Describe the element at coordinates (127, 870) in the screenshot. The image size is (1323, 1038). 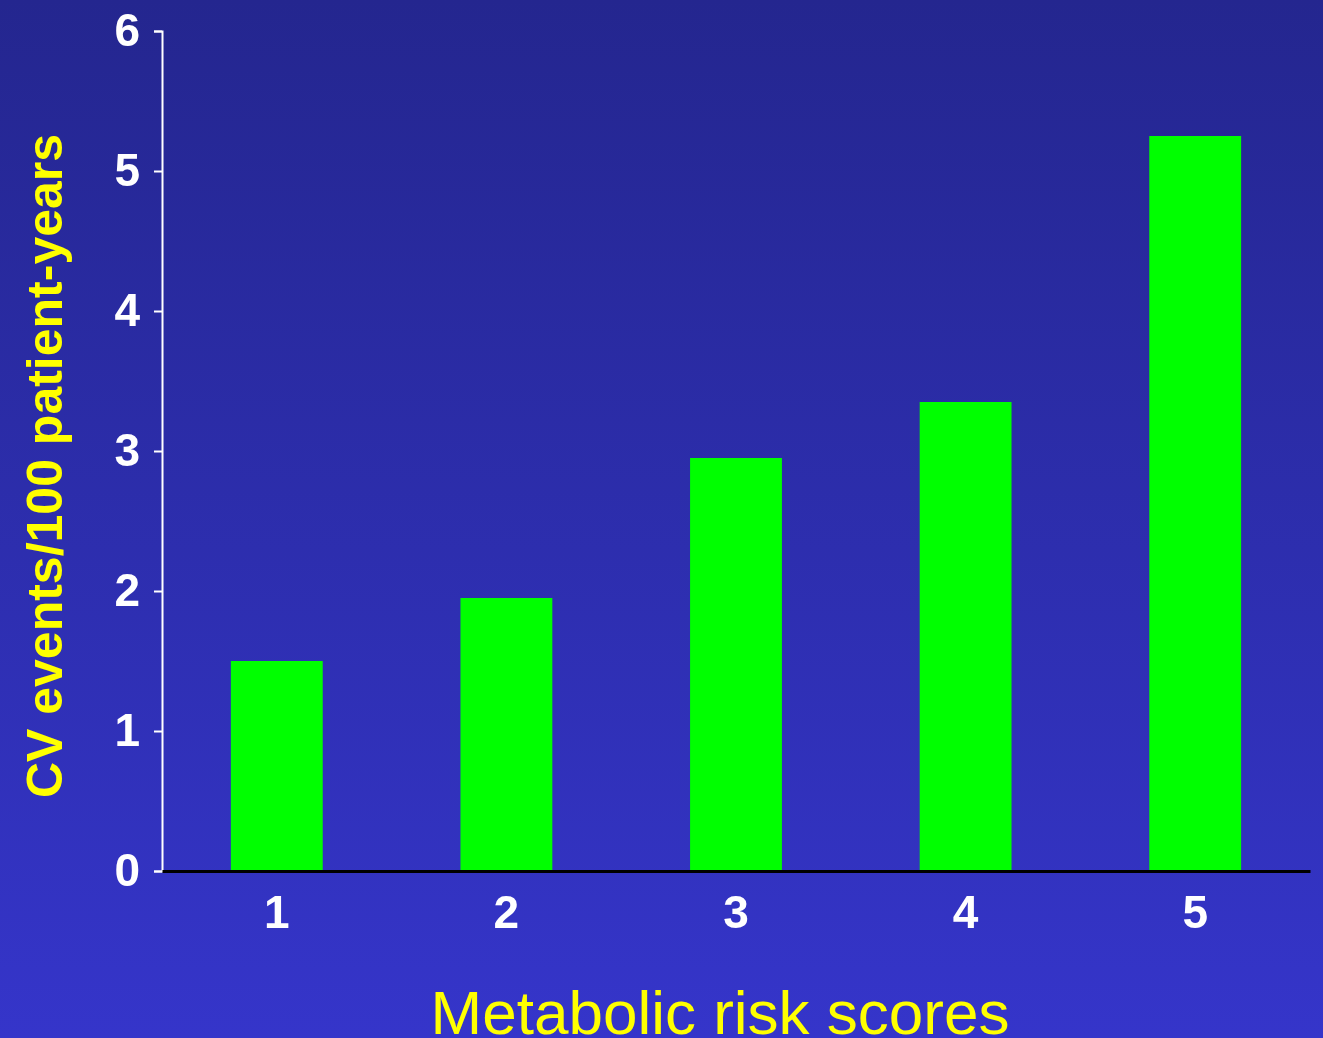
I see `y-tick-label: 0` at that location.